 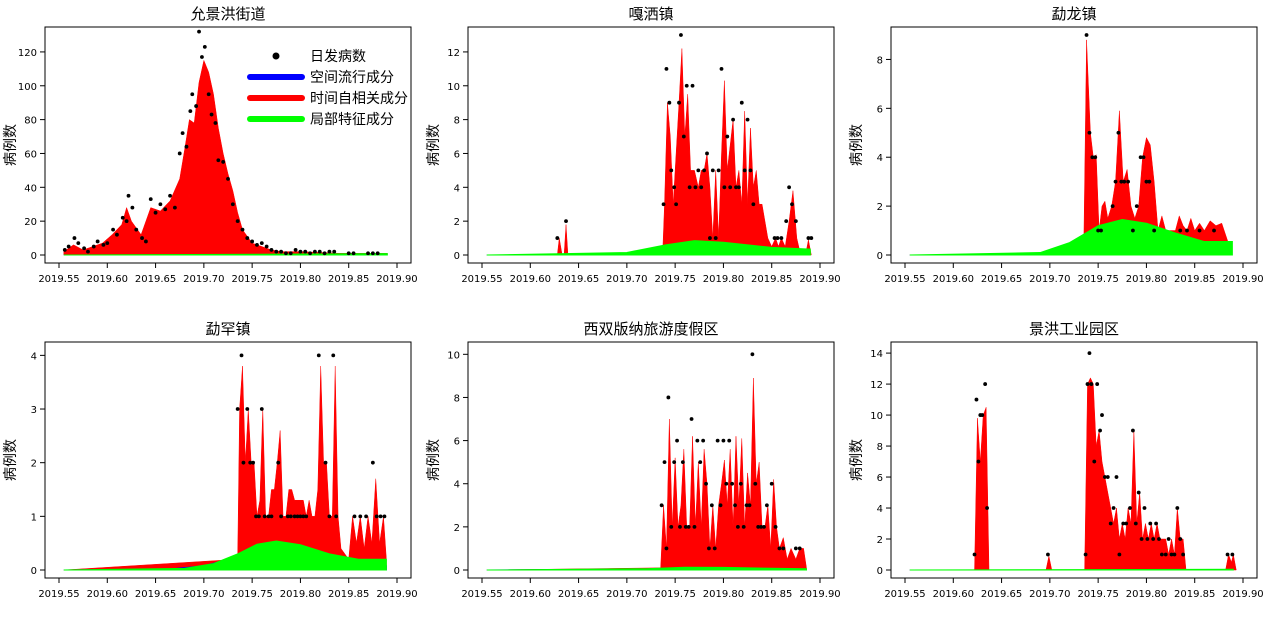 I want to click on legend-label: 空间流行成分, so click(x=352, y=78).